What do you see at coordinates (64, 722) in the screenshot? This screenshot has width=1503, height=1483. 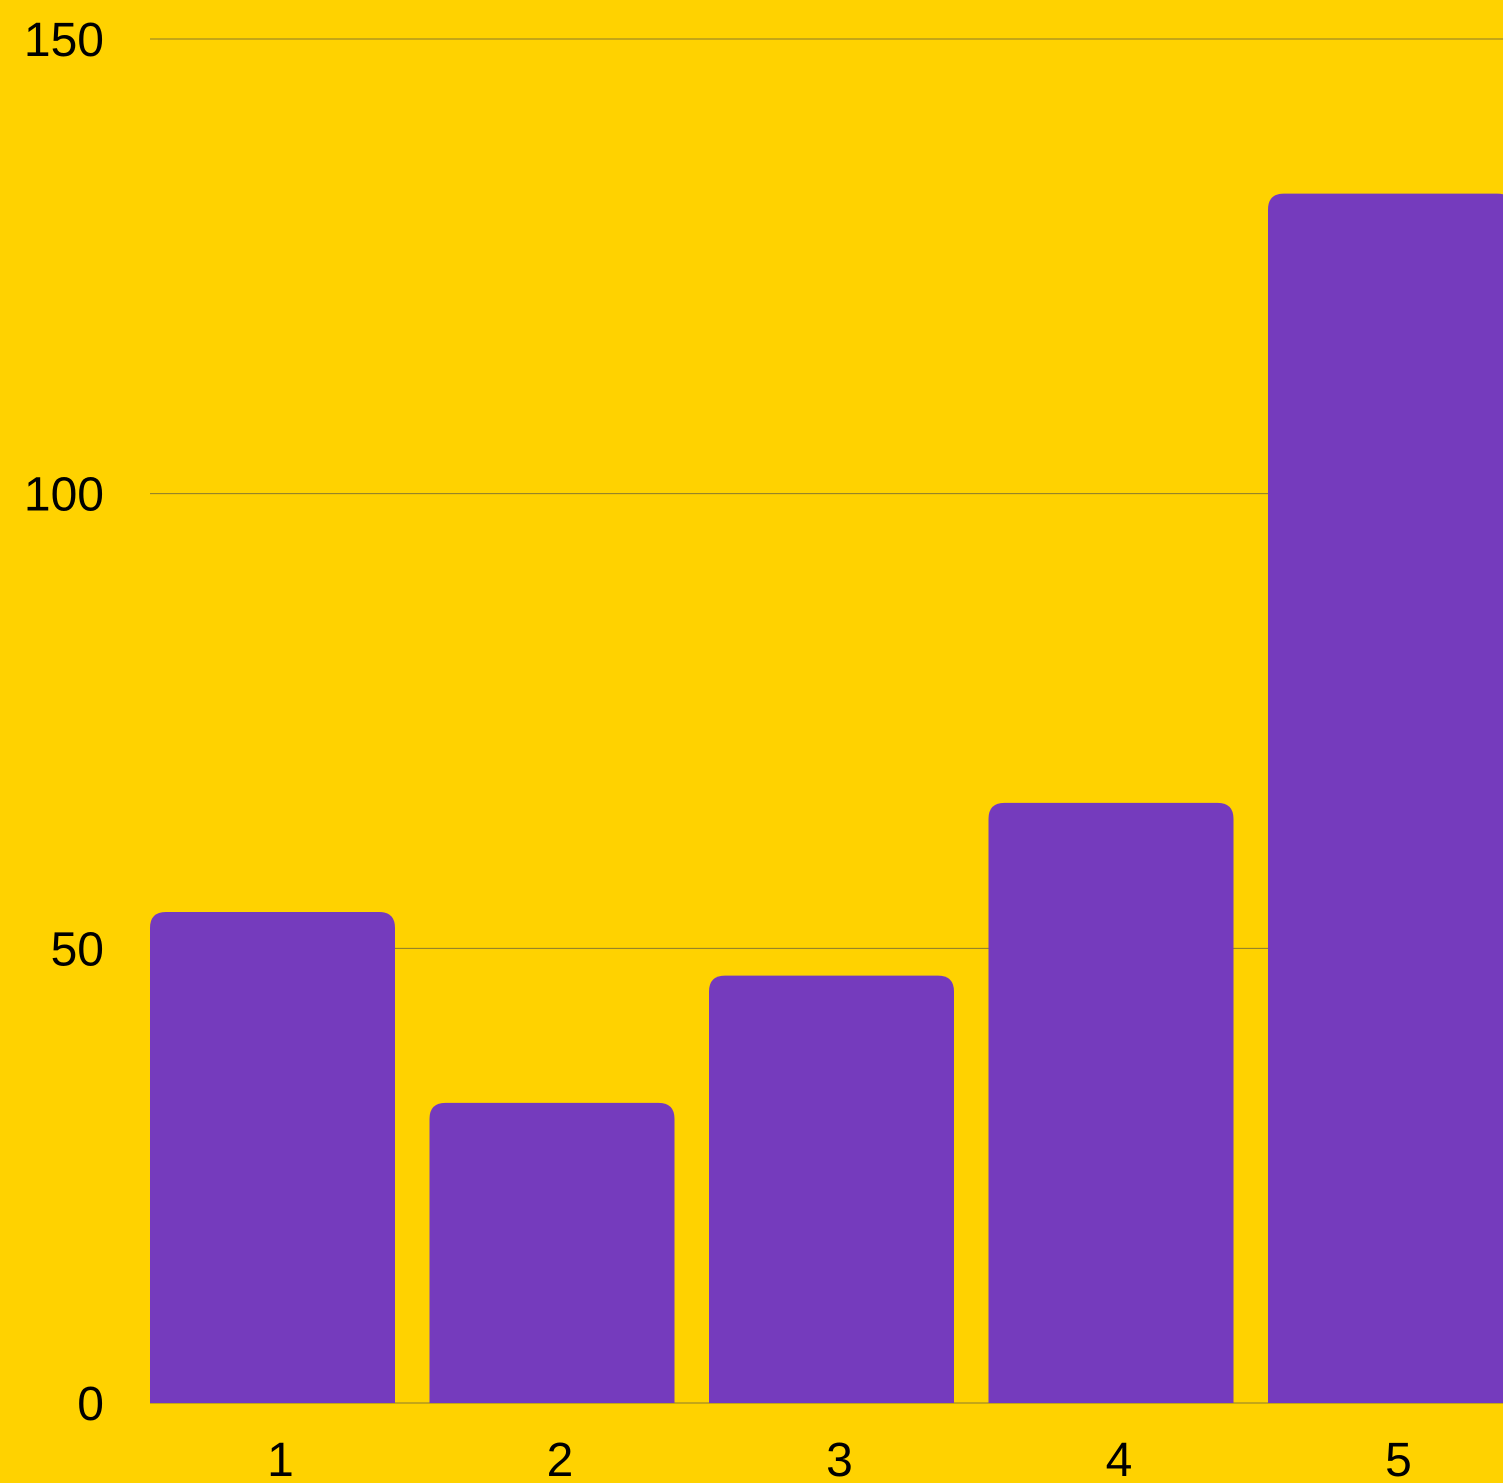 I see `y-axis-ticks: 0 50 100 150` at bounding box center [64, 722].